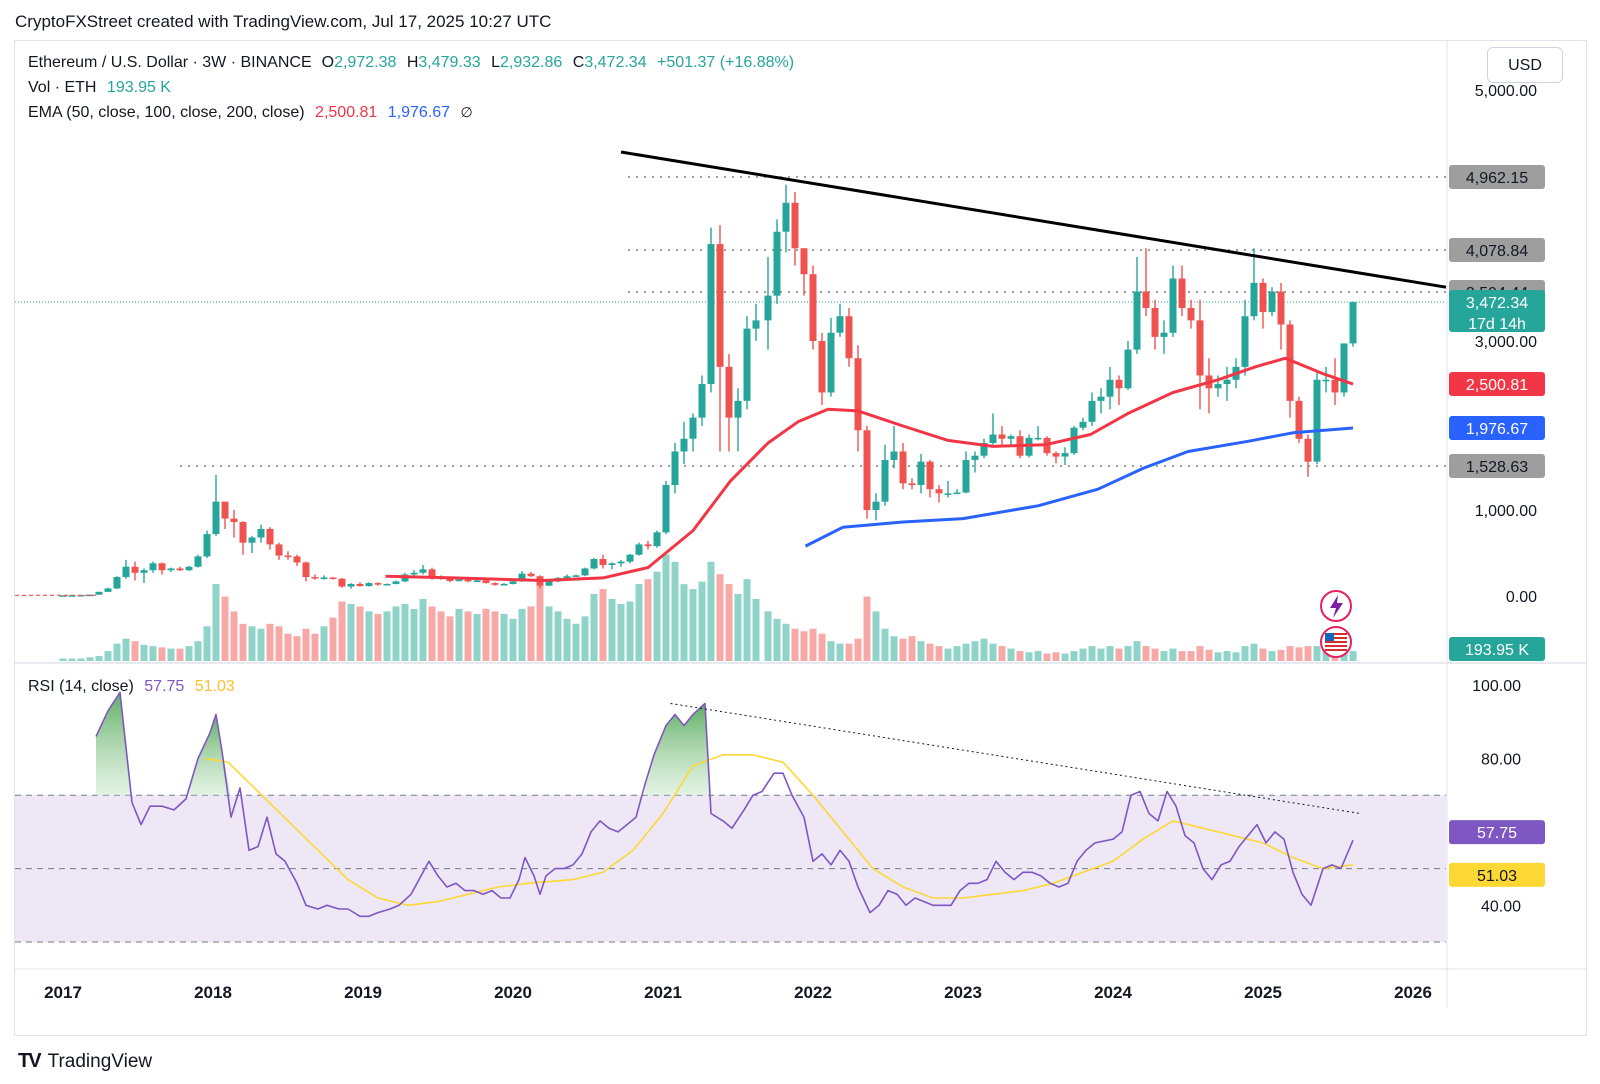 The width and height of the screenshot is (1600, 1084). What do you see at coordinates (166, 112) in the screenshot?
I see `ema-label: EMA (50, close, 100, close, 200, close)` at bounding box center [166, 112].